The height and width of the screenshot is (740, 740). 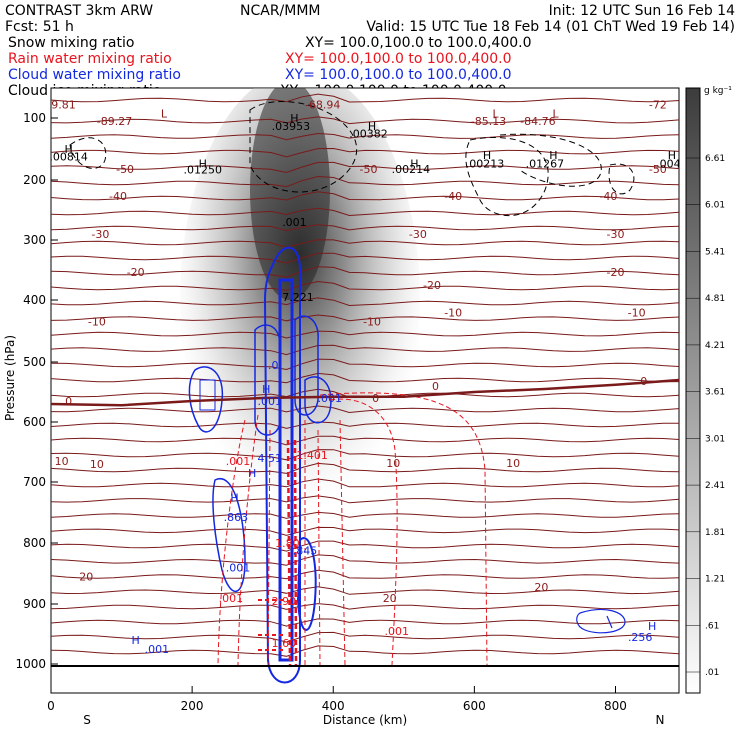 What do you see at coordinates (337, 699) in the screenshot?
I see `x-axis: 0 200 400 600 800` at bounding box center [337, 699].